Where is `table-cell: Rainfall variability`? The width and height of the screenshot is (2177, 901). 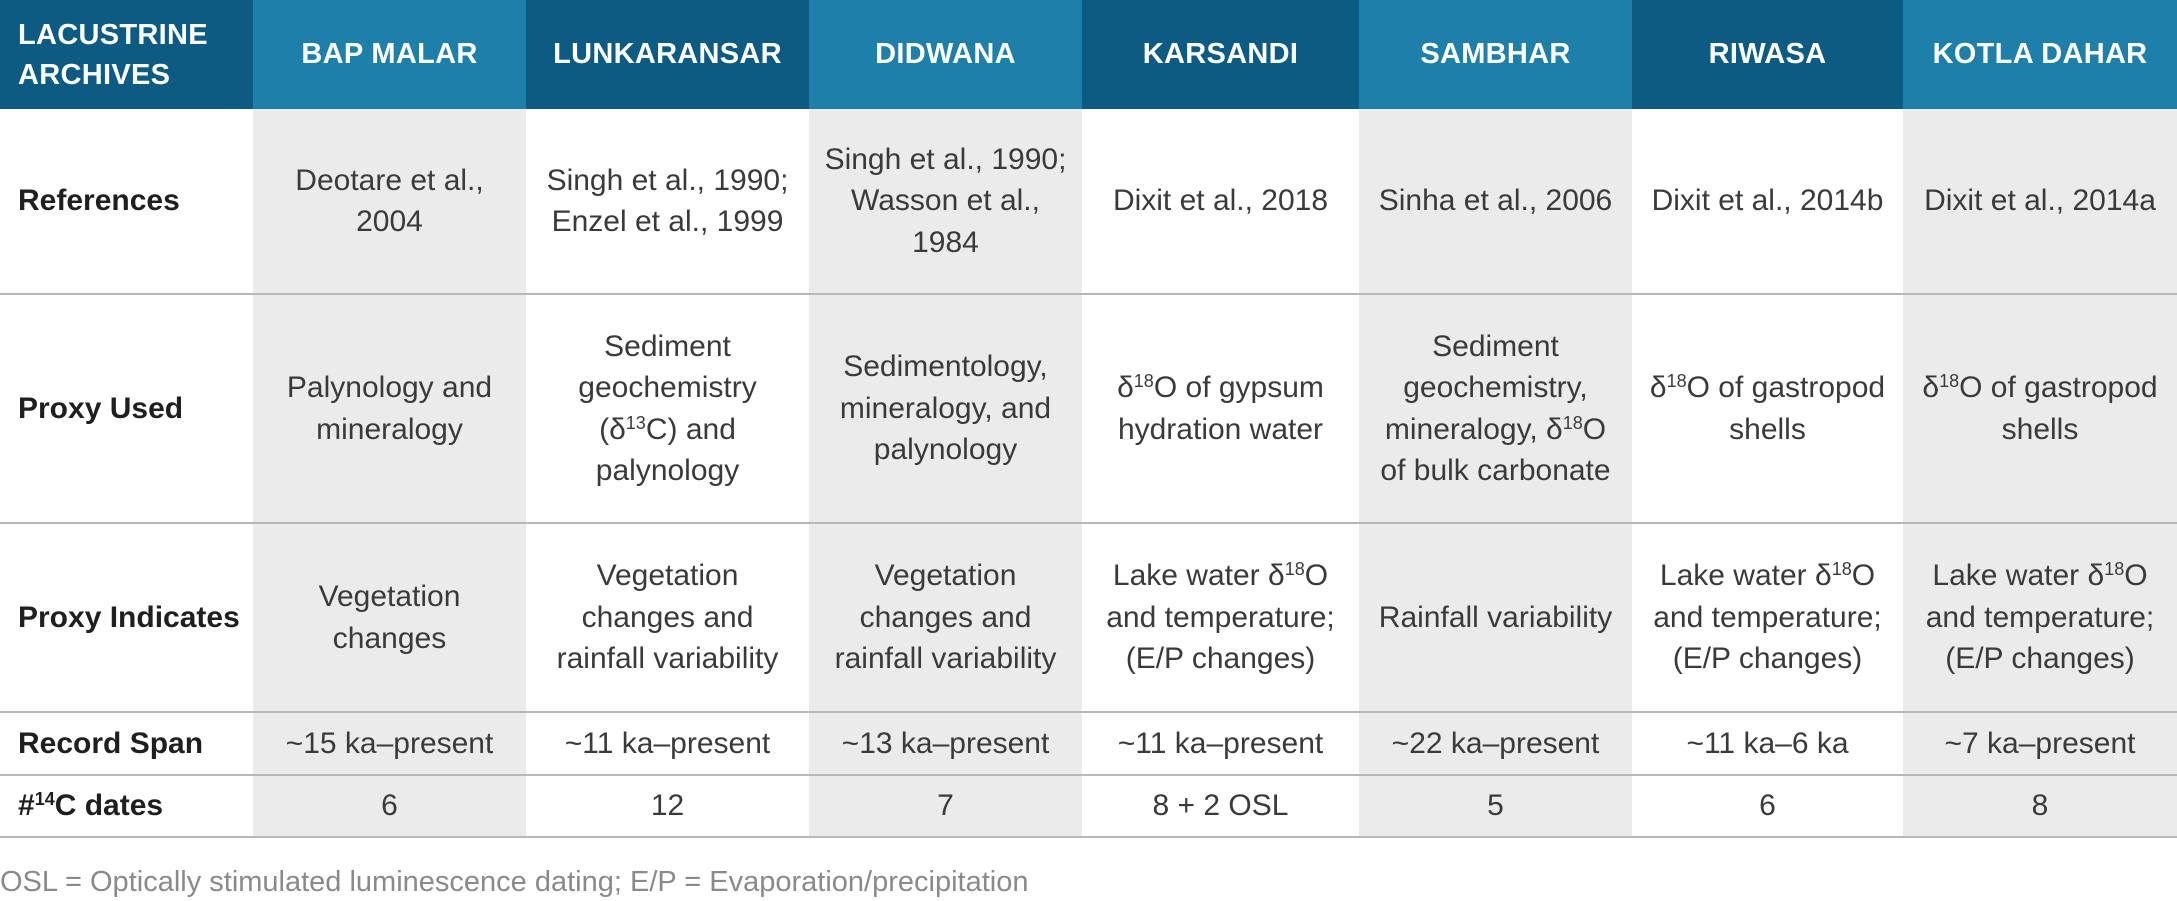 table-cell: Rainfall variability is located at coordinates (1495, 618).